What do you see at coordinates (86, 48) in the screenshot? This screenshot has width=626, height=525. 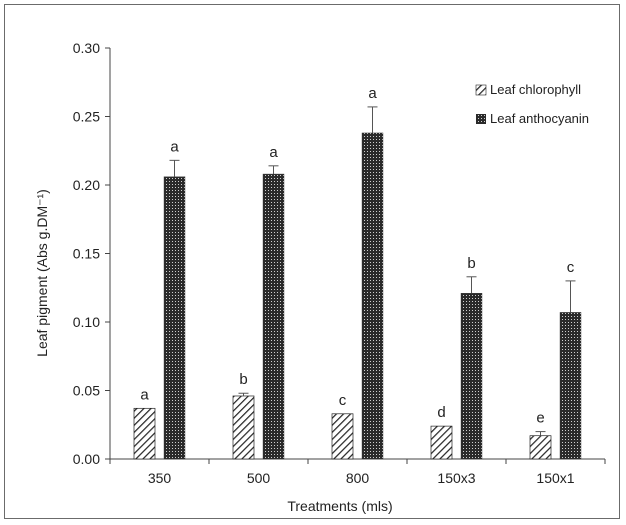 I see `y-tick-label: 0.30` at bounding box center [86, 48].